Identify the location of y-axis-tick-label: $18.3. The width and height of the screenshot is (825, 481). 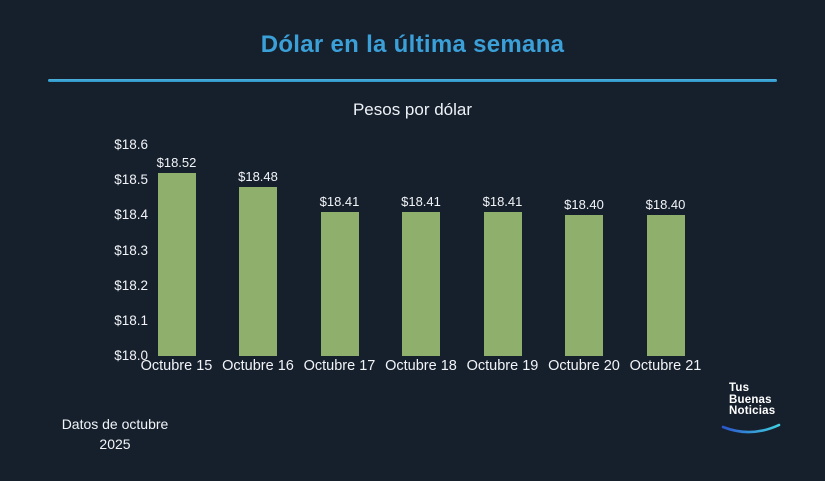
(131, 250).